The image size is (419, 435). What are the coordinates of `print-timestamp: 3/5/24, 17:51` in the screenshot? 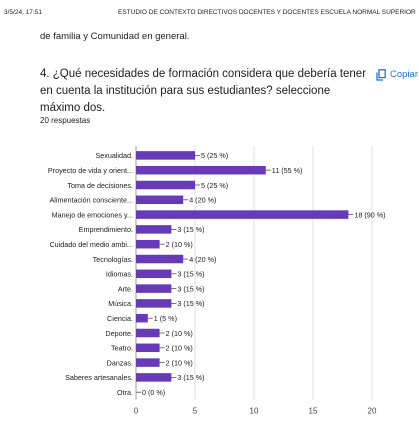 It's located at (23, 12).